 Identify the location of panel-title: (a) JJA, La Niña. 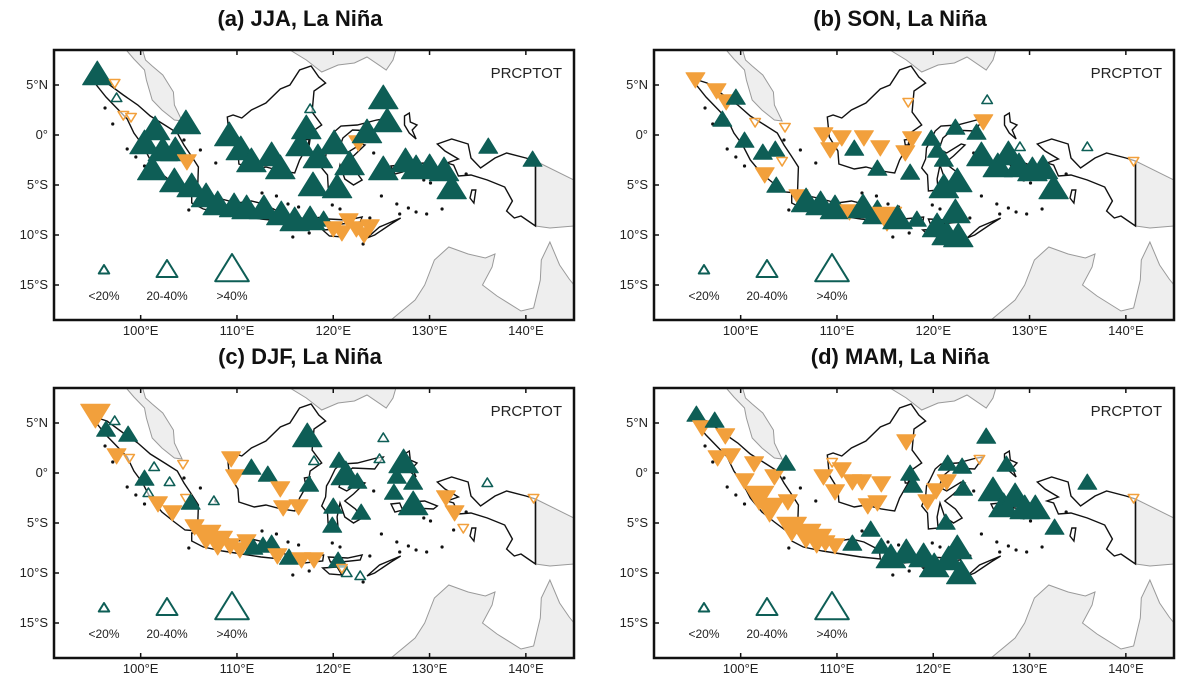
(300, 18).